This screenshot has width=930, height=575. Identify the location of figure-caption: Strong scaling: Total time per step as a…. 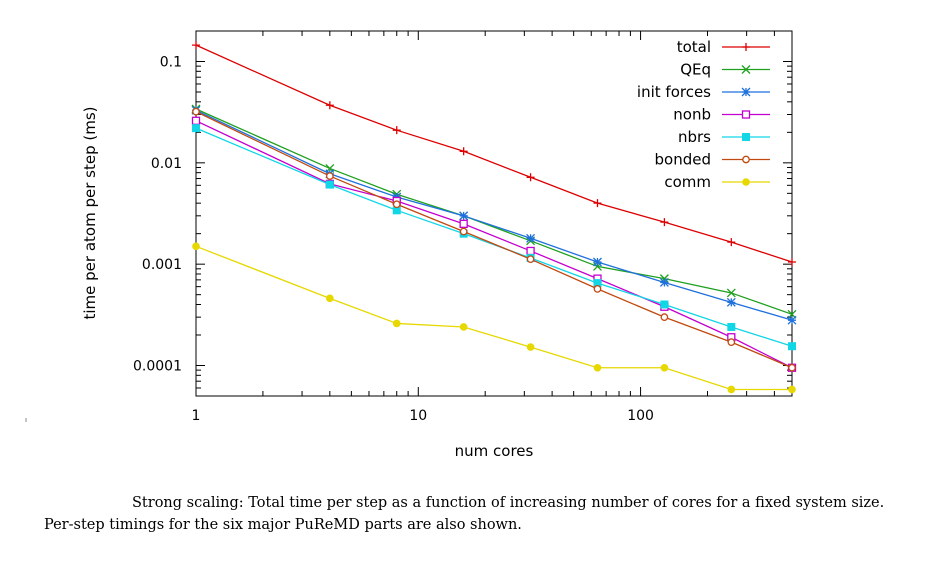
(464, 514).